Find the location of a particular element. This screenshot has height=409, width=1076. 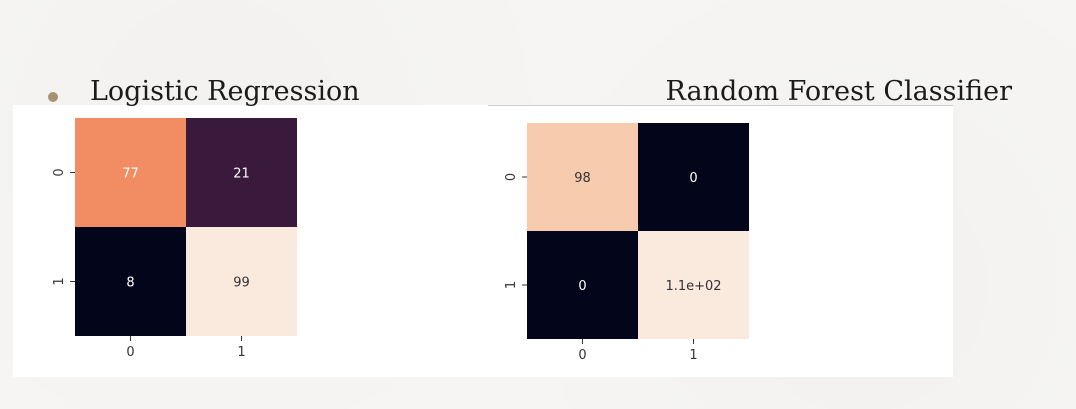

cell-value-label: 98 is located at coordinates (582, 178).